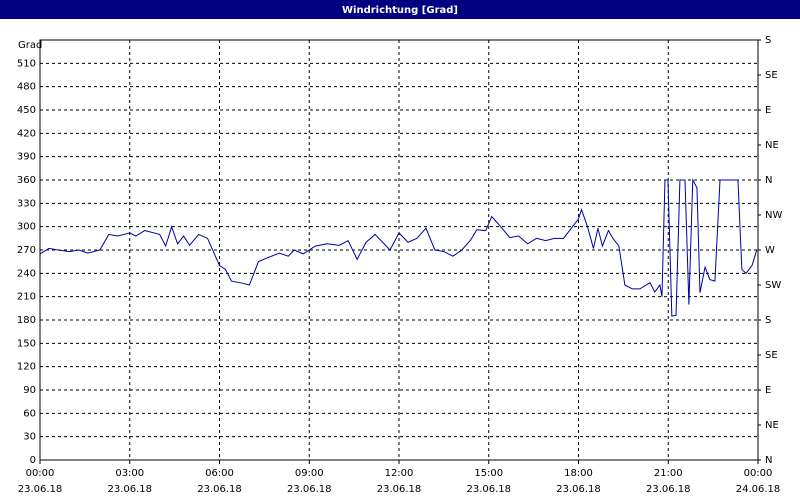  I want to click on y-tick-label: 150, so click(26, 343).